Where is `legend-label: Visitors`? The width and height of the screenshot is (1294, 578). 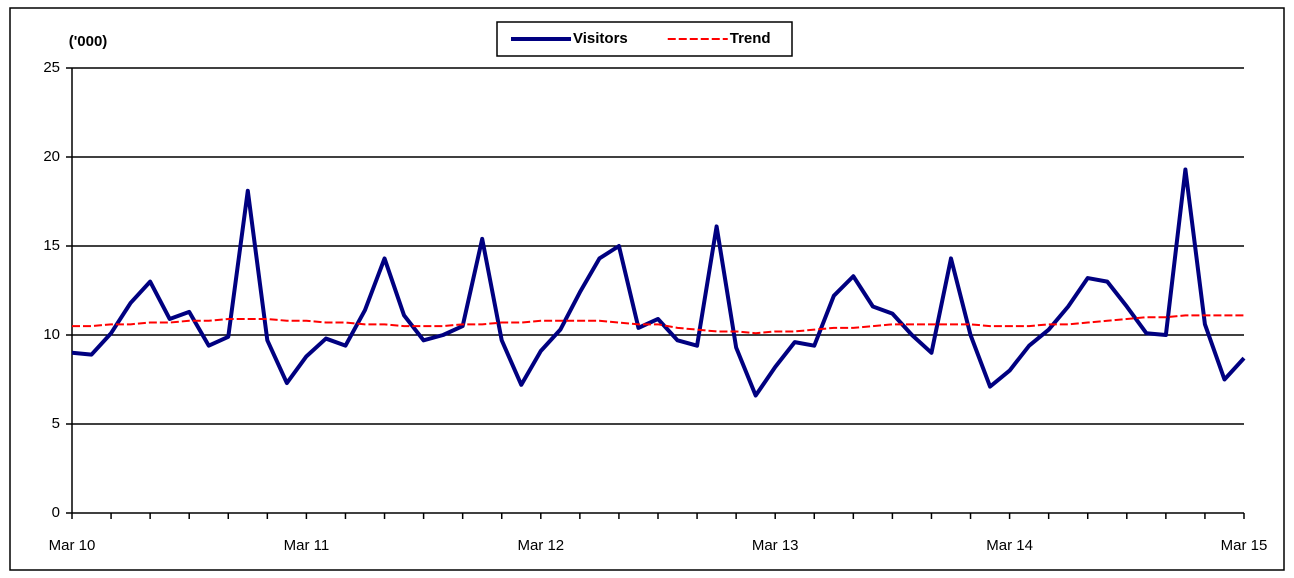
legend-label: Visitors is located at coordinates (600, 38).